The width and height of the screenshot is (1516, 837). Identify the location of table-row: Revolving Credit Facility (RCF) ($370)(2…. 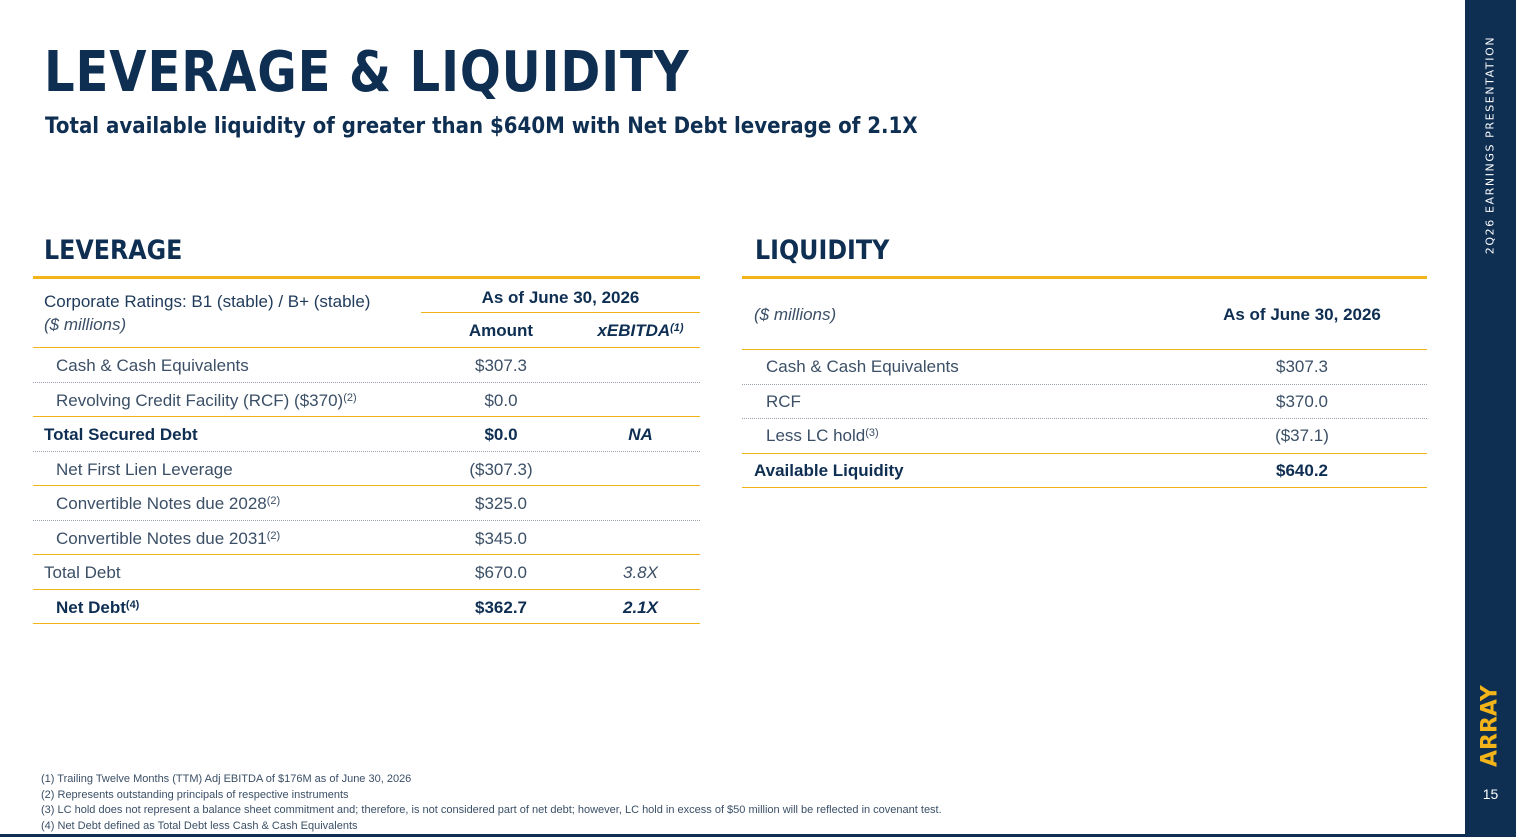
(366, 400).